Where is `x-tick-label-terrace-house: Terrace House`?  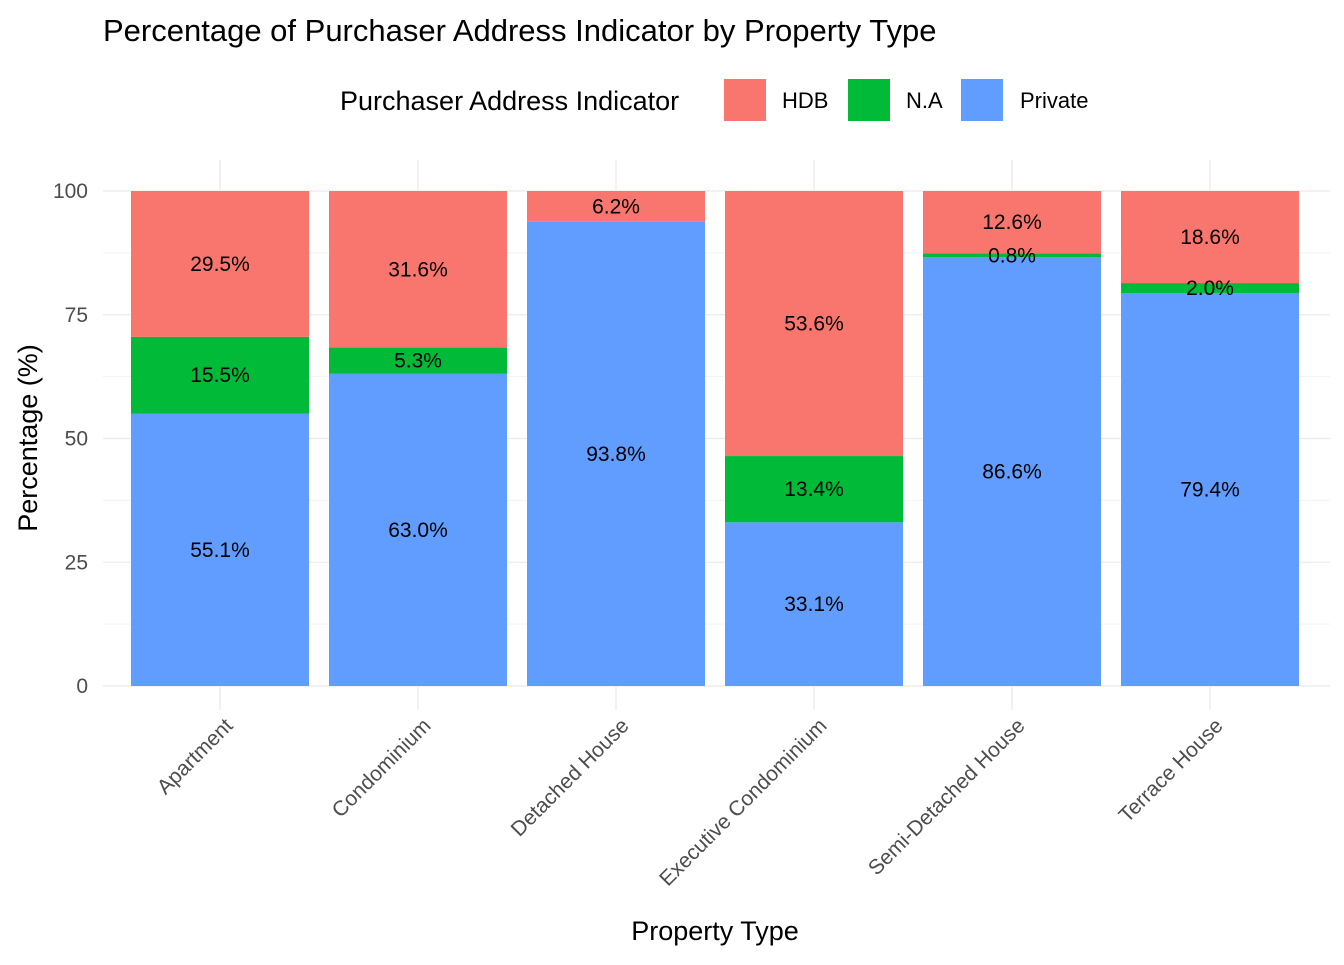 x-tick-label-terrace-house: Terrace House is located at coordinates (1171, 770).